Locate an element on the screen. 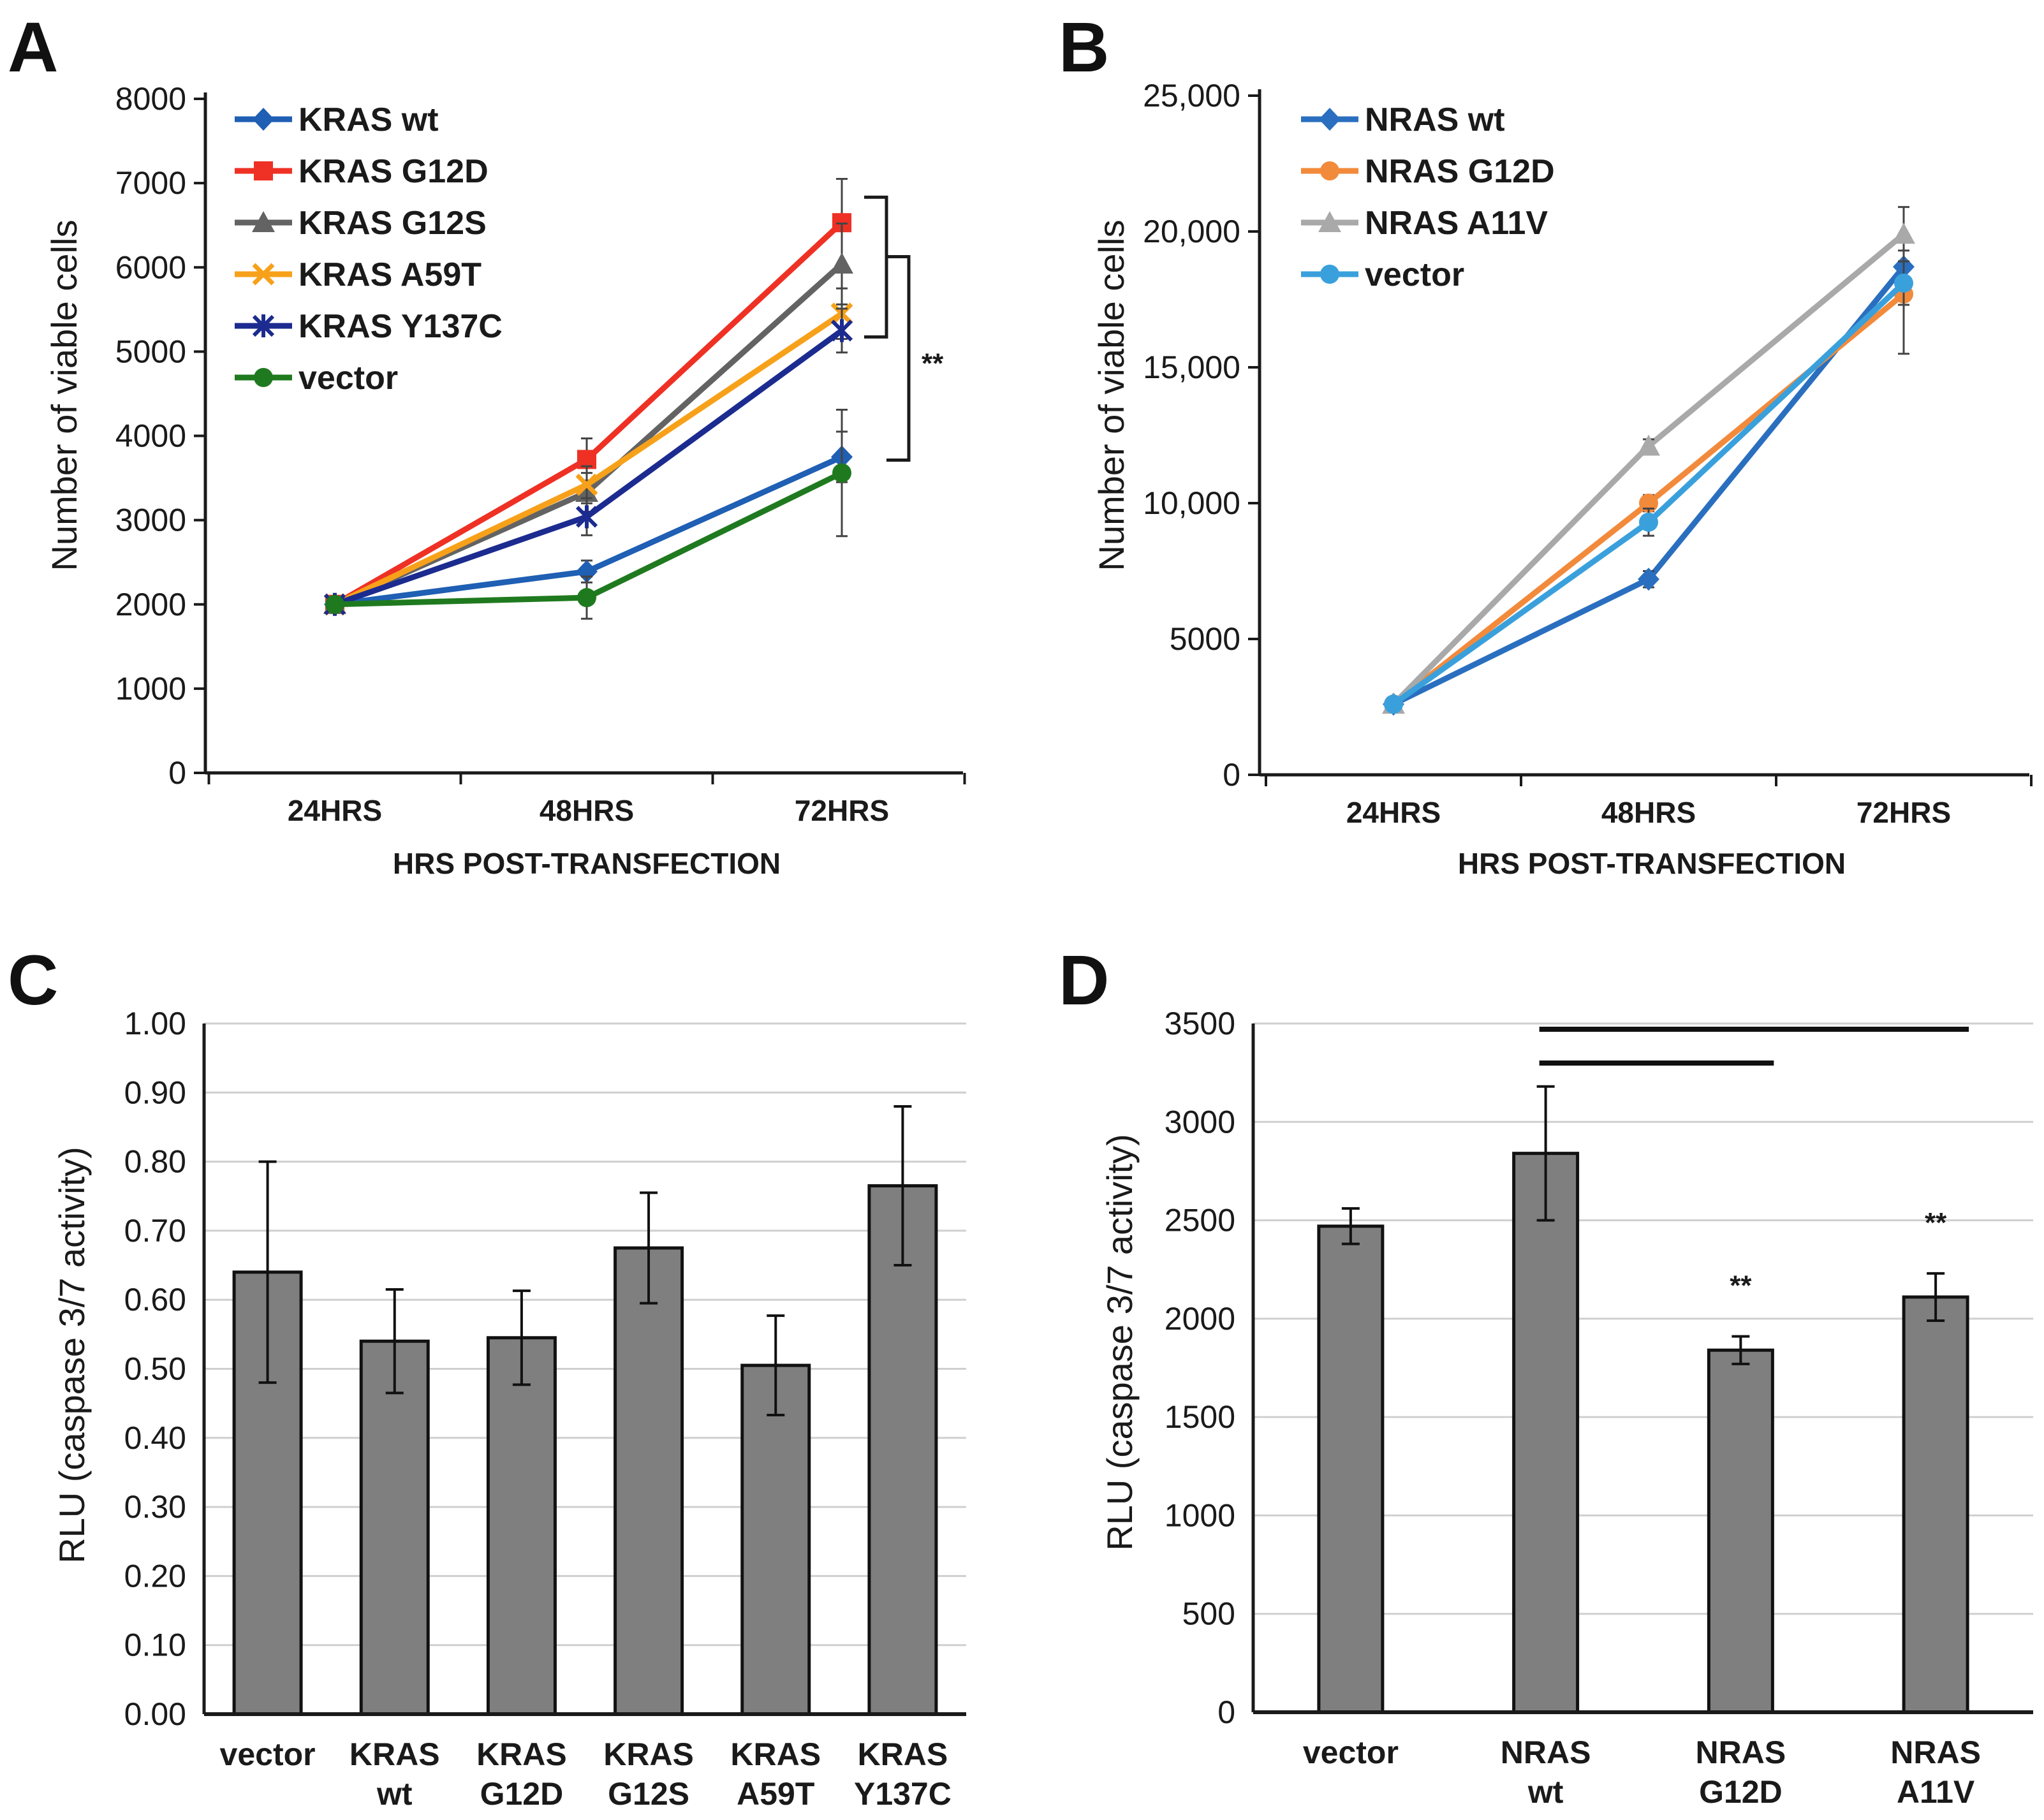 This screenshot has height=1820, width=2044. panel-a-ytick-label: 5000 is located at coordinates (150, 351).